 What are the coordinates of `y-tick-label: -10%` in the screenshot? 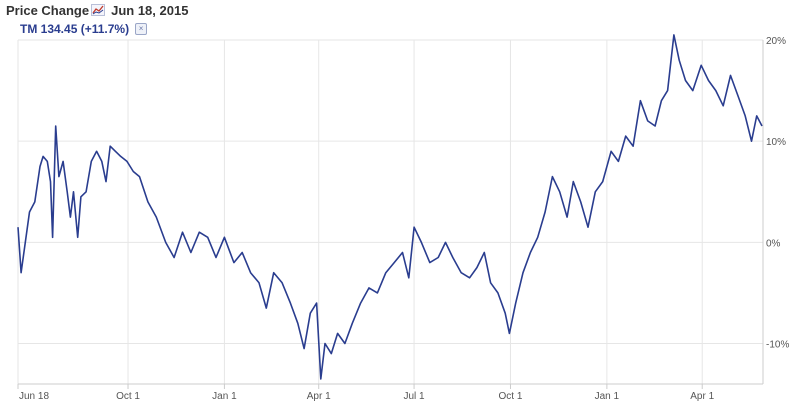 It's located at (777, 345).